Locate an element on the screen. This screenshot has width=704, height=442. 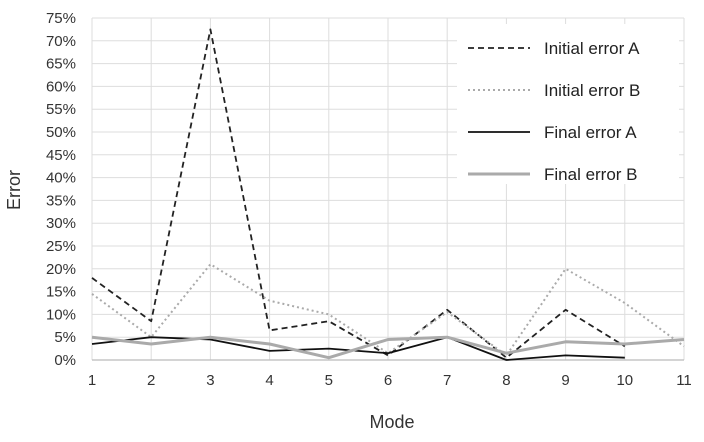
y-tick-label: 60% is located at coordinates (61, 86).